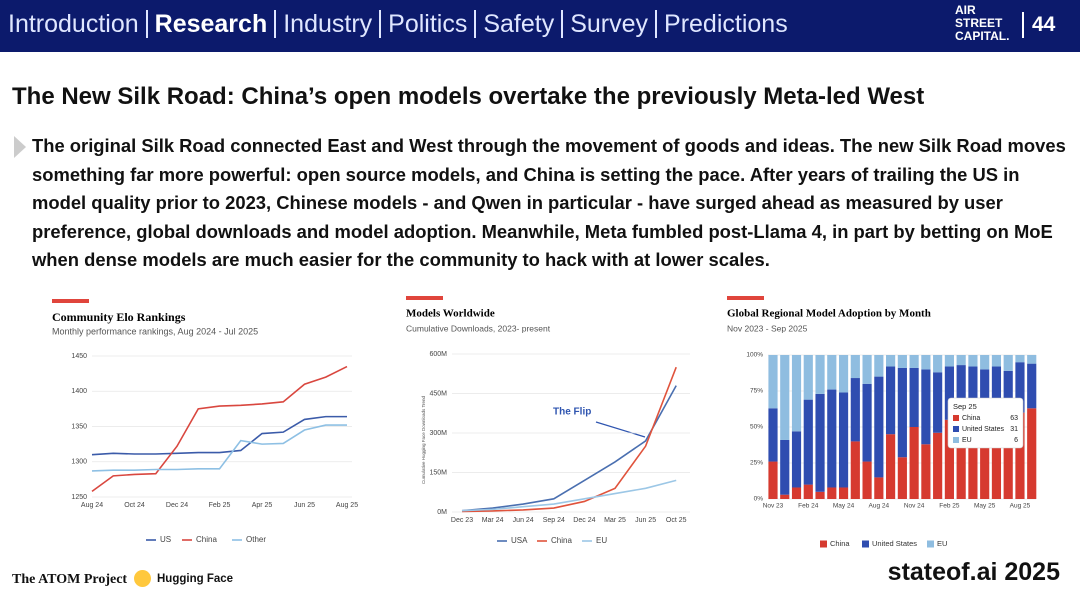 Image resolution: width=1080 pixels, height=608 pixels. Describe the element at coordinates (442, 512) in the screenshot. I see `y-tick-label: 0M` at that location.